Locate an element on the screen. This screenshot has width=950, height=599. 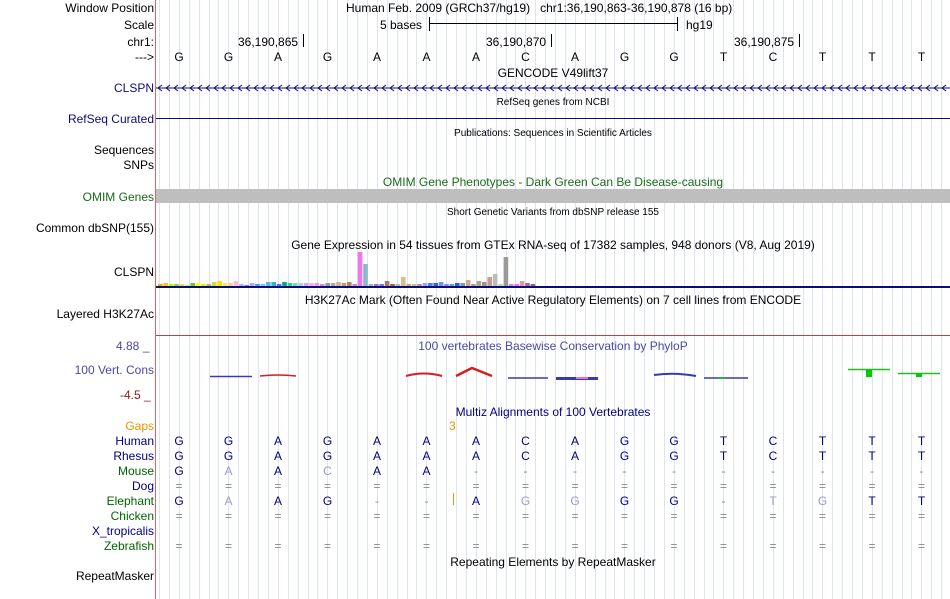
species-label: Human is located at coordinates (134, 441).